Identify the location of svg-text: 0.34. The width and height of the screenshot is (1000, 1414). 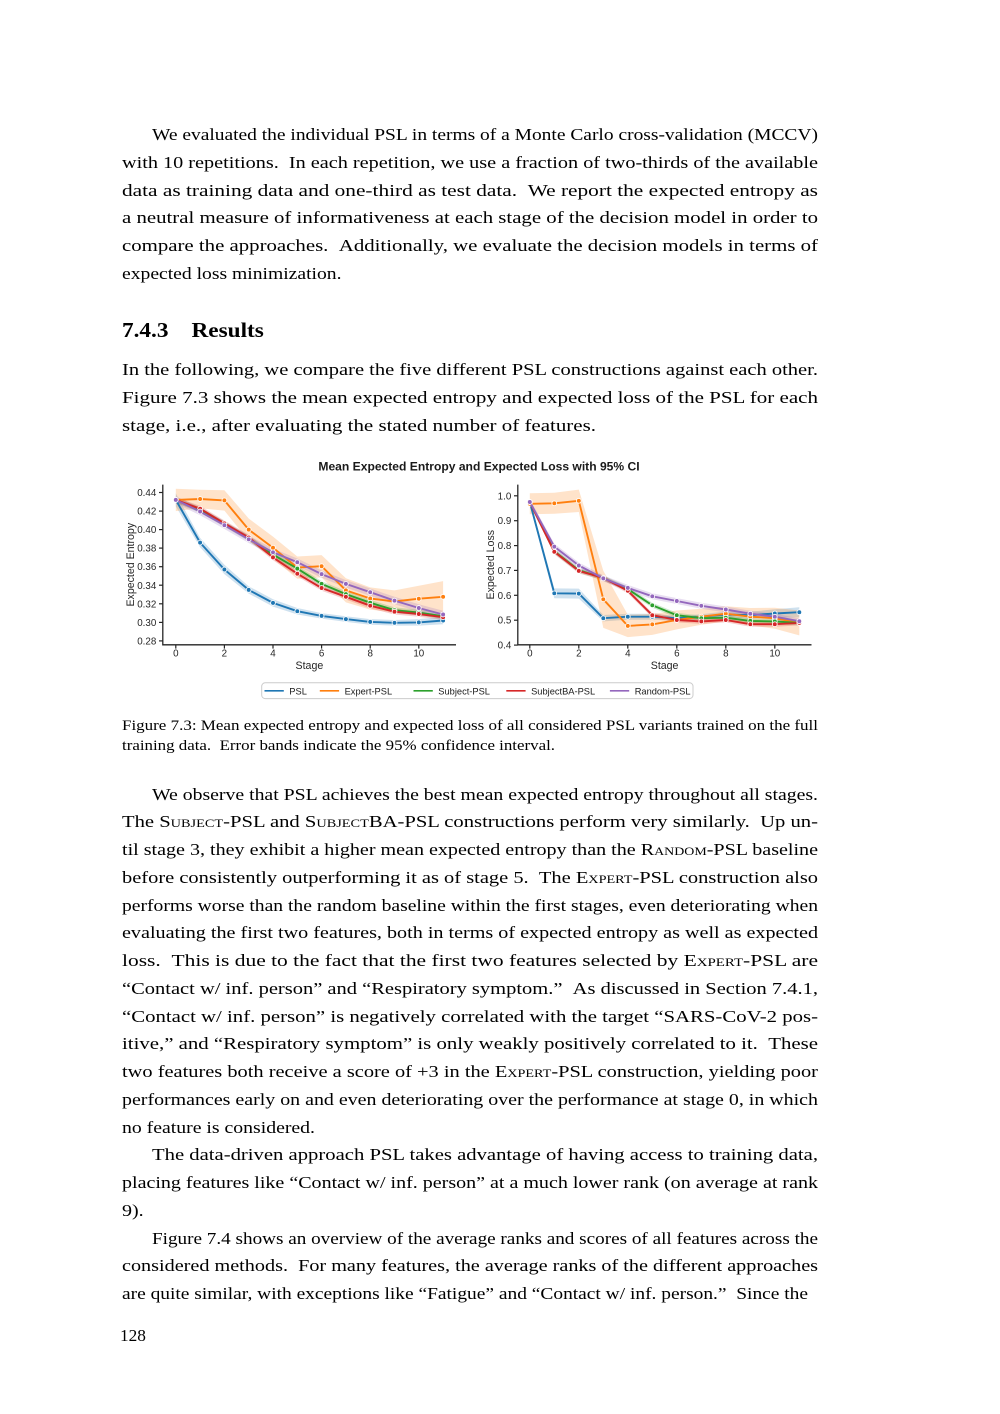
(147, 586).